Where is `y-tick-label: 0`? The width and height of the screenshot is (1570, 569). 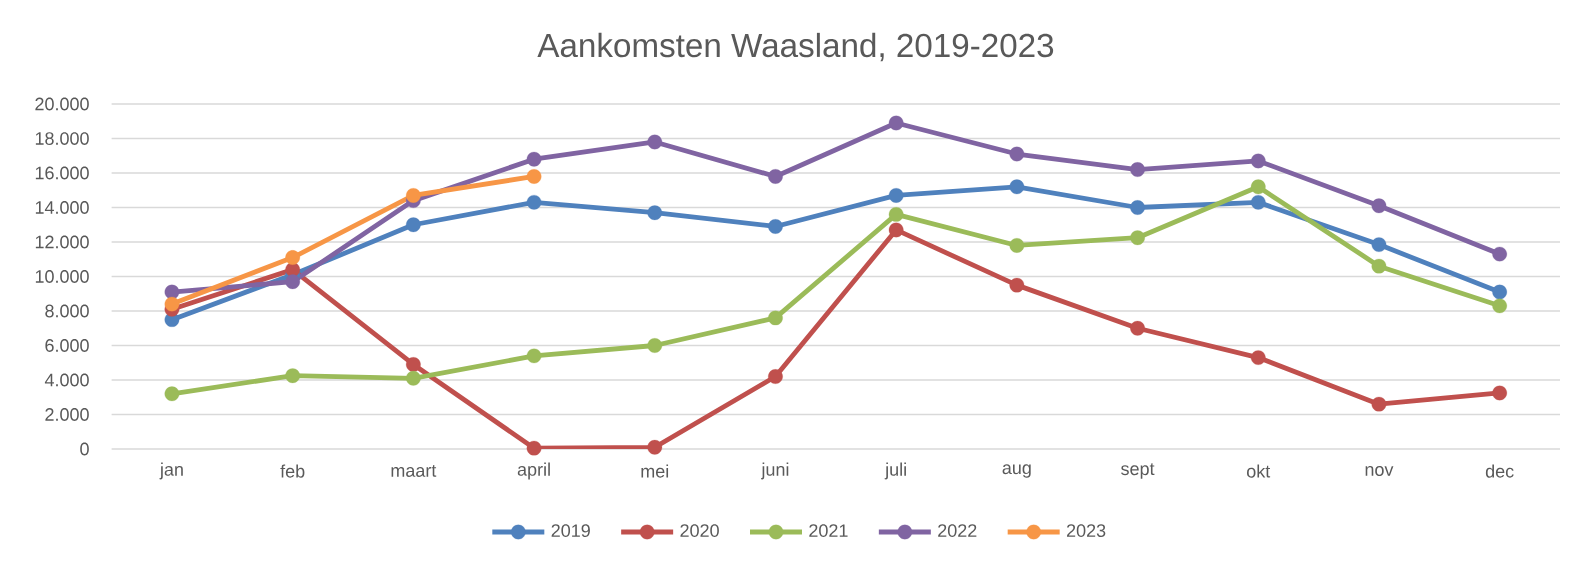
y-tick-label: 0 is located at coordinates (84, 449).